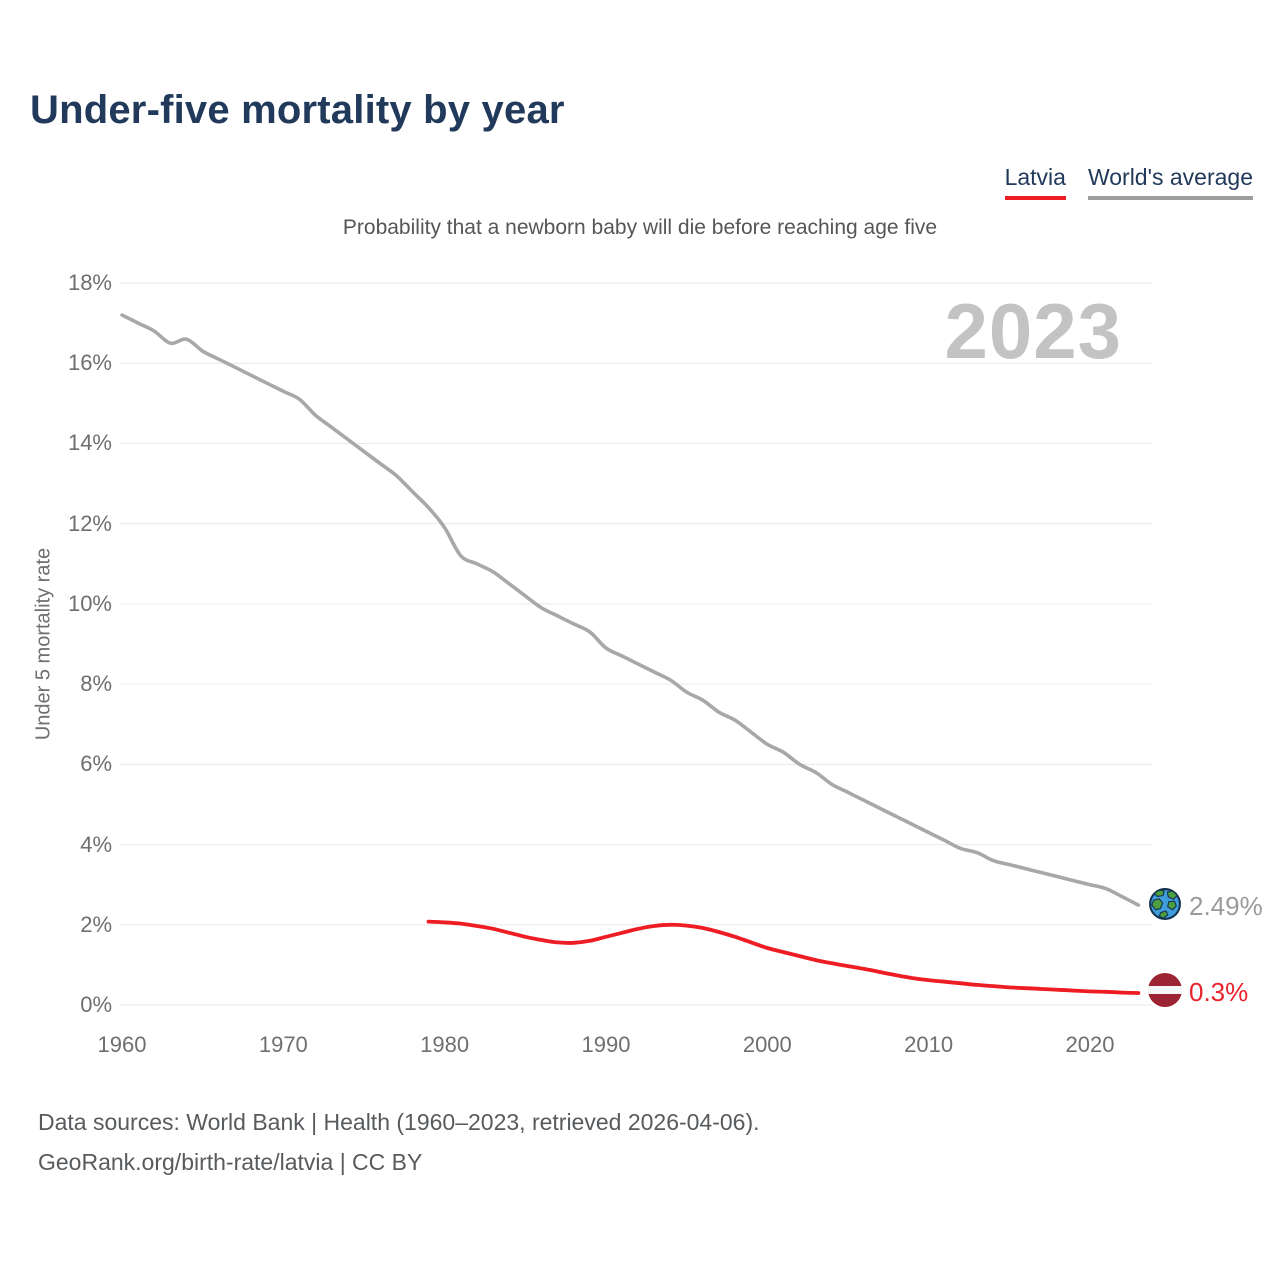  Describe the element at coordinates (1170, 182) in the screenshot. I see `legend-item-world-average: World's average` at that location.